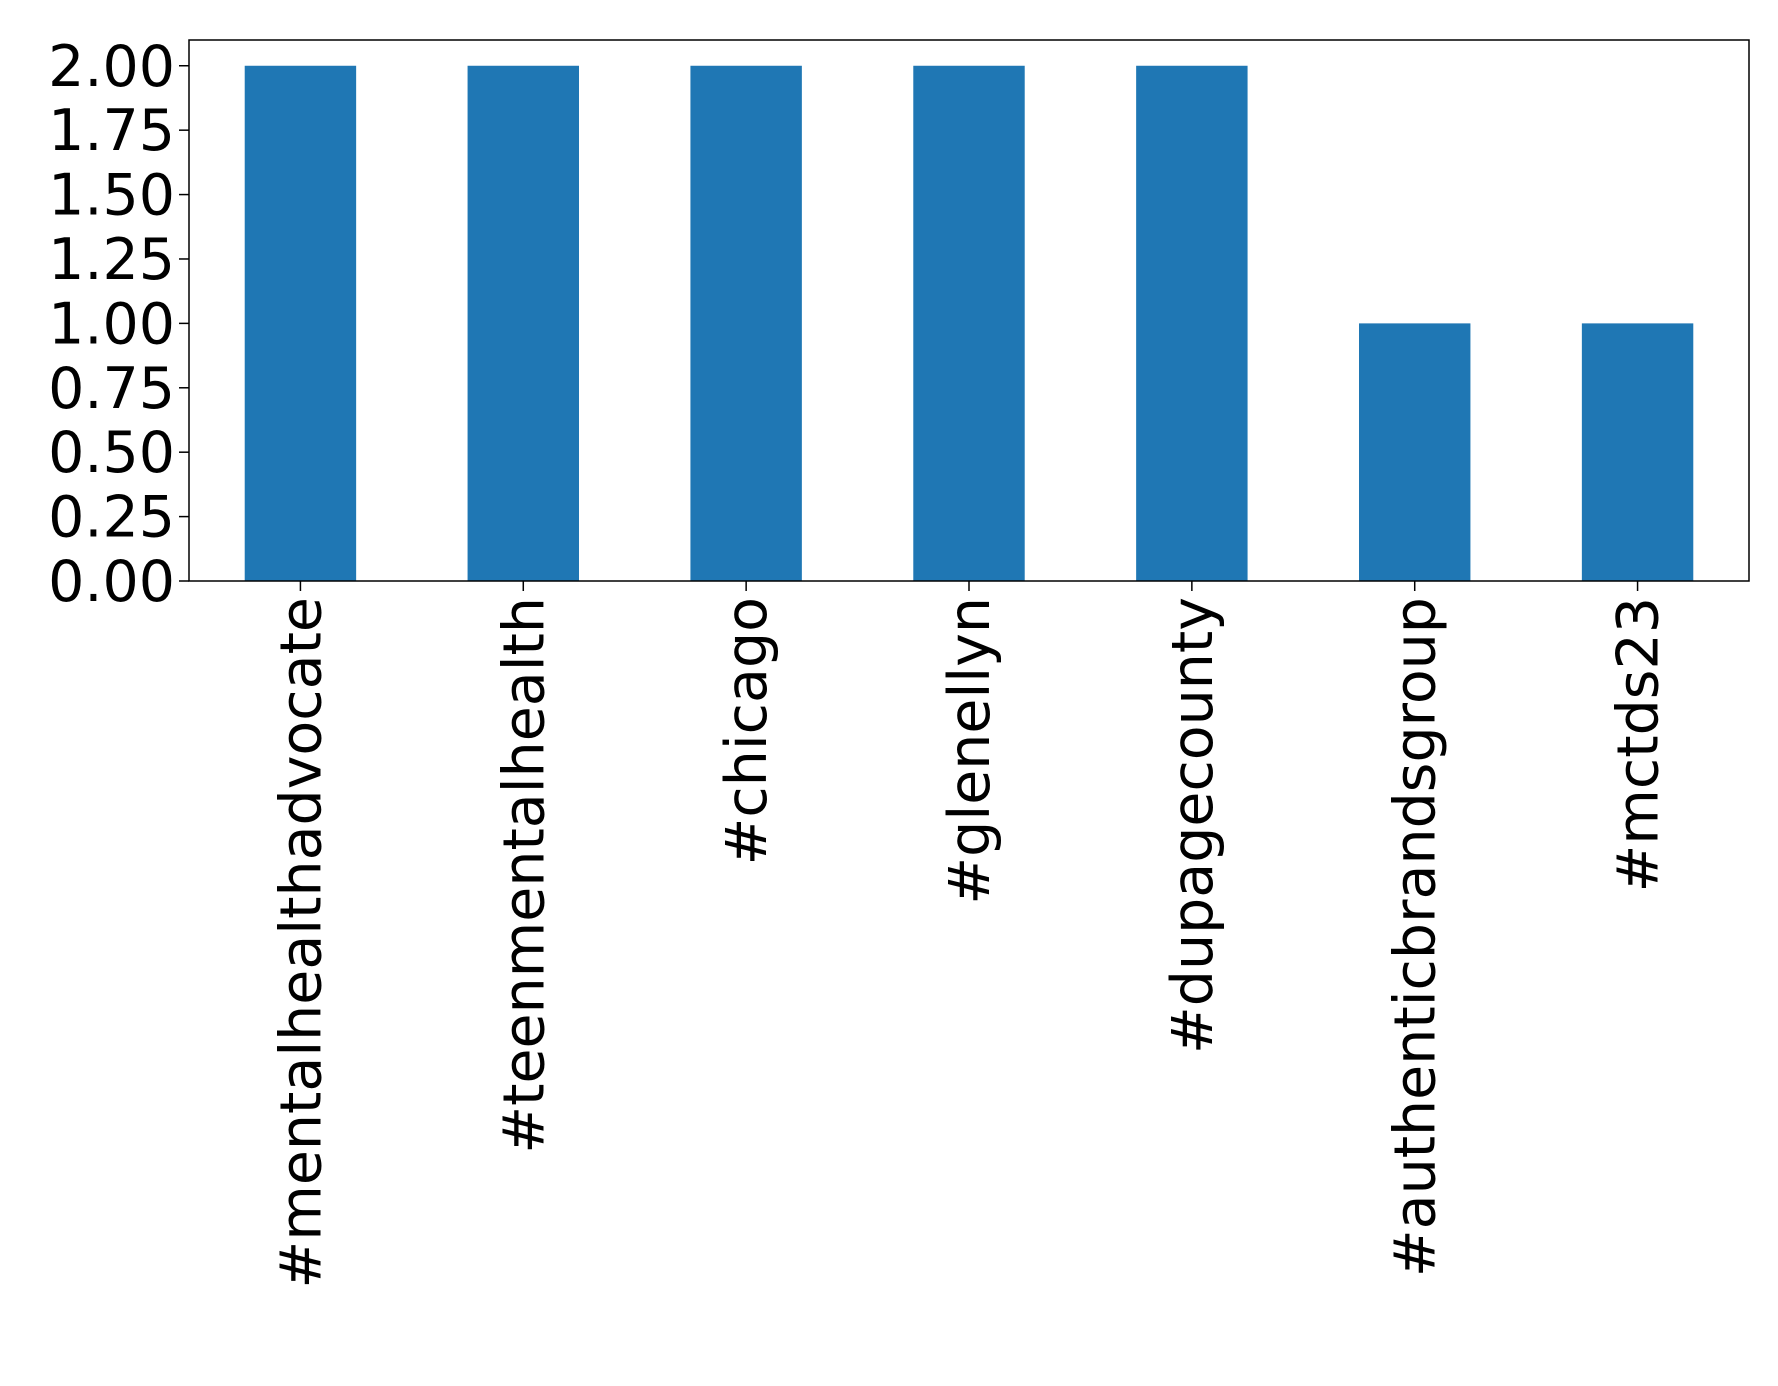  I want to click on y-tick-label: 1.00, so click(111, 324).